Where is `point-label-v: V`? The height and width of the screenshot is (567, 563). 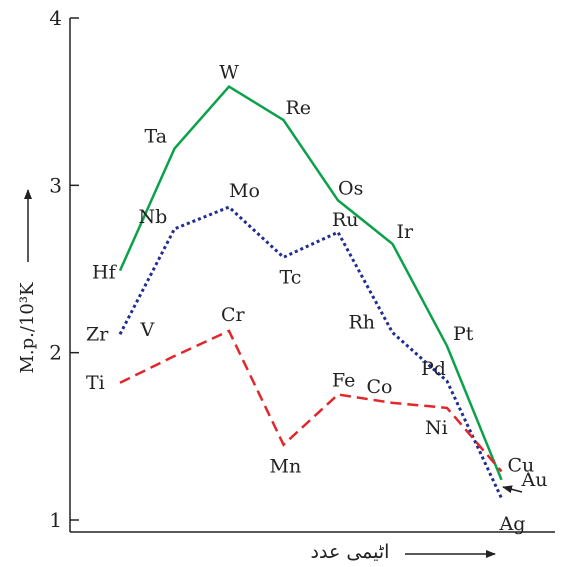
point-label-v: V is located at coordinates (147, 330).